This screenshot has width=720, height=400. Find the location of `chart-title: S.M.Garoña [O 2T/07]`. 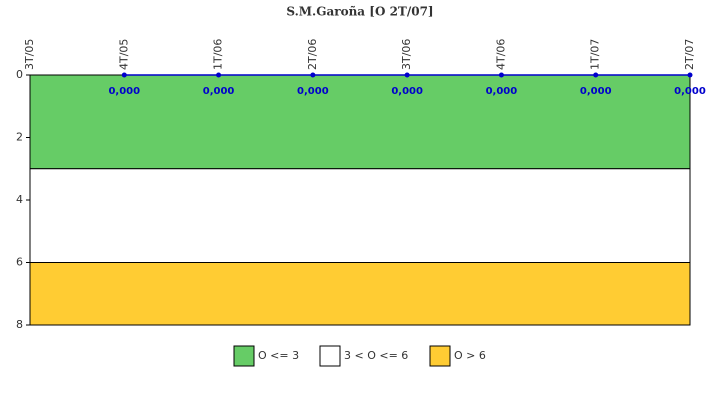

chart-title: S.M.Garoña [O 2T/07] is located at coordinates (359, 12).